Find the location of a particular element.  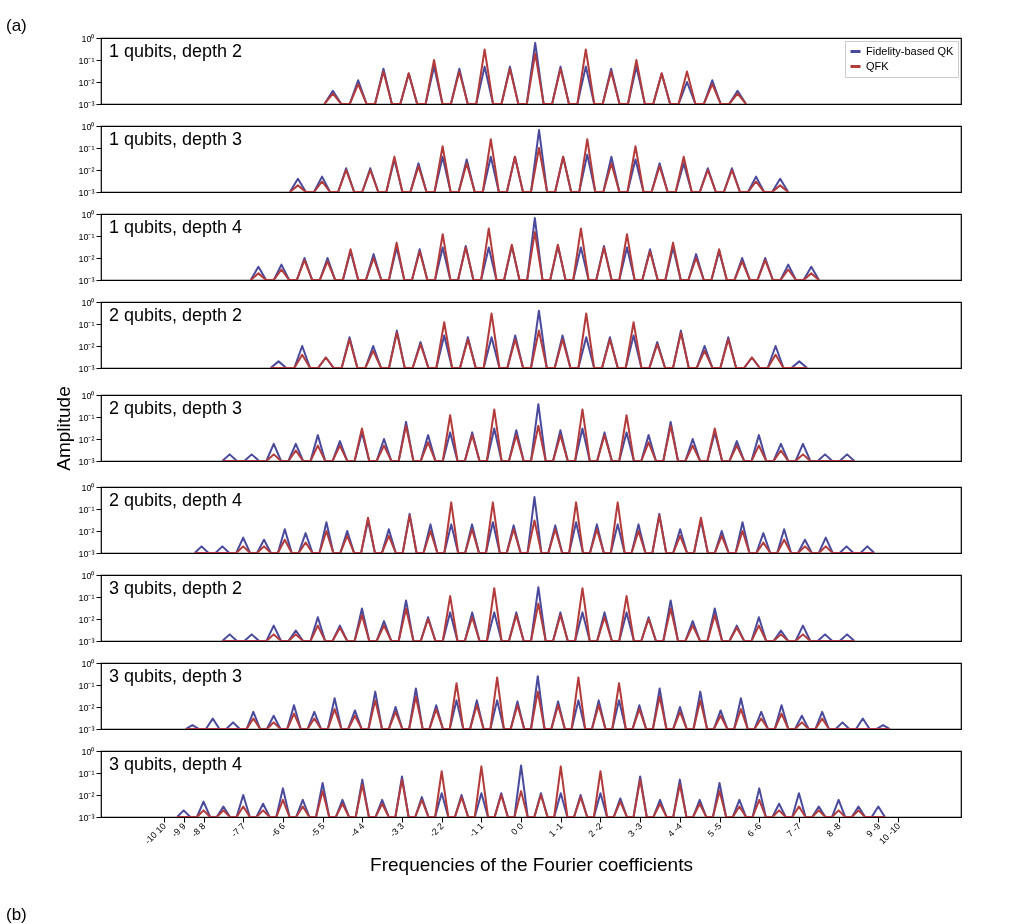

chart-title: 2 qubits, depth 3 is located at coordinates (176, 408).